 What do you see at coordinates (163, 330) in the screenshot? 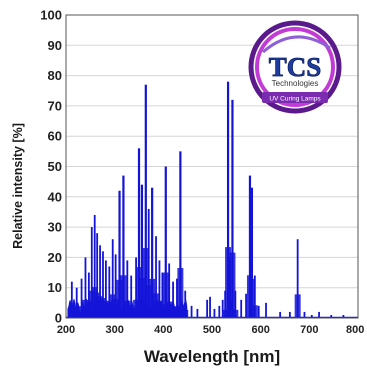
I see `x-tick-label: 400` at bounding box center [163, 330].